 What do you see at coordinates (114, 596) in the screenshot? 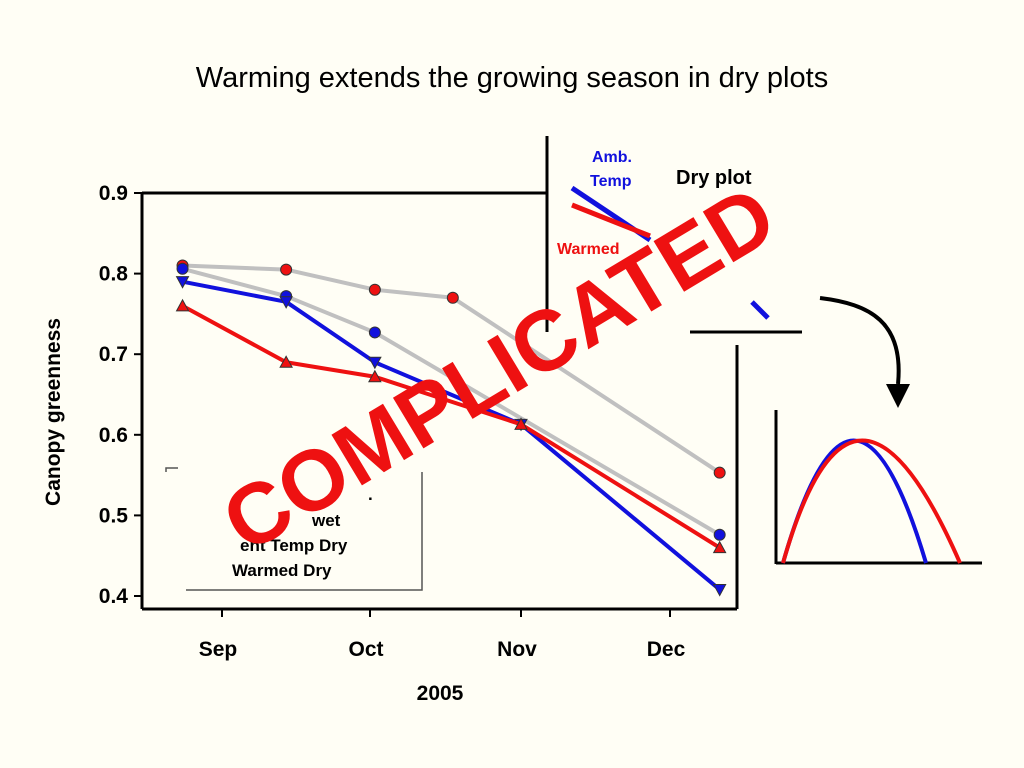
I see `y-tick-label: 0.4` at bounding box center [114, 596].